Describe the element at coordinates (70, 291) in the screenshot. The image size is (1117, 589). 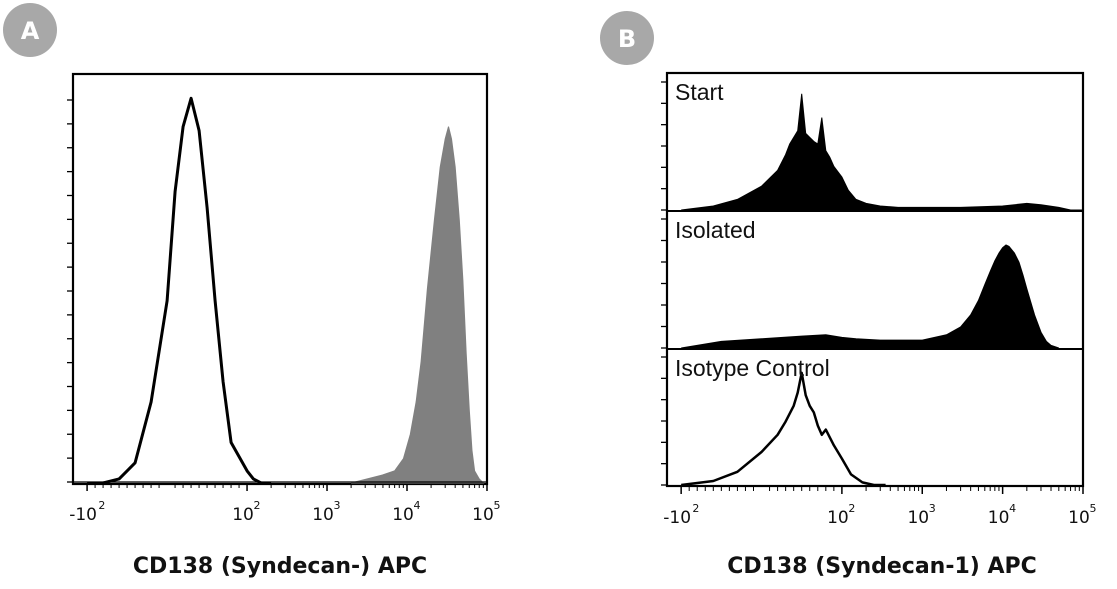
I see `panel-a-y-ticks` at that location.